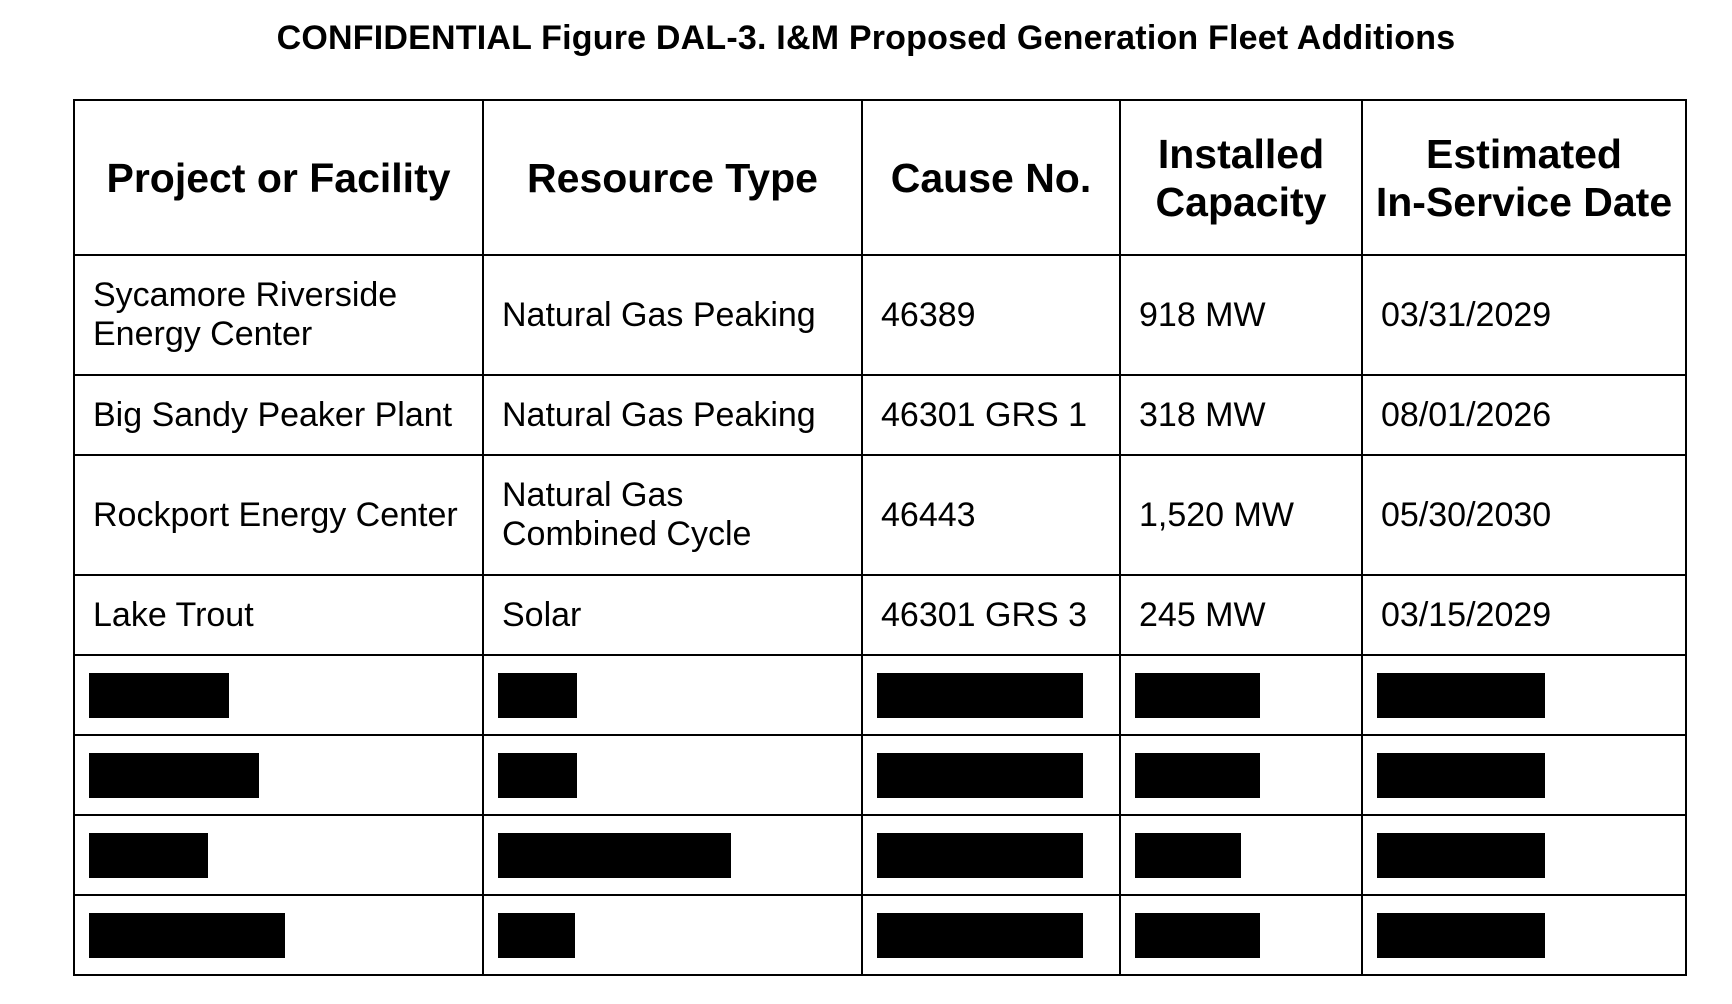 This screenshot has height=1004, width=1732. Describe the element at coordinates (278, 177) in the screenshot. I see `header-project-or-facility: Project or Facility` at that location.